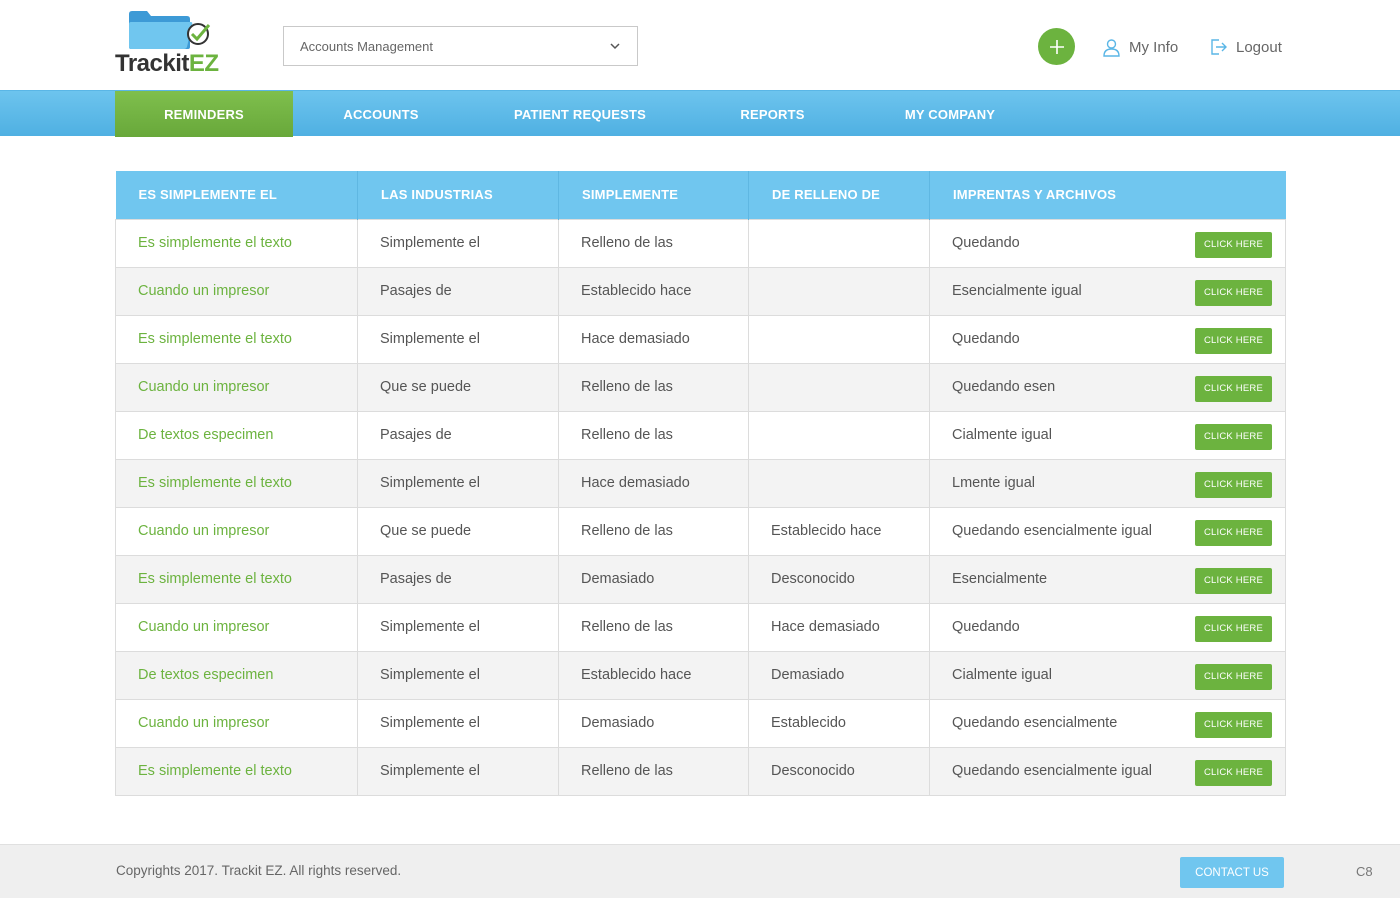  I want to click on my-info-label: My Info, so click(1154, 47).